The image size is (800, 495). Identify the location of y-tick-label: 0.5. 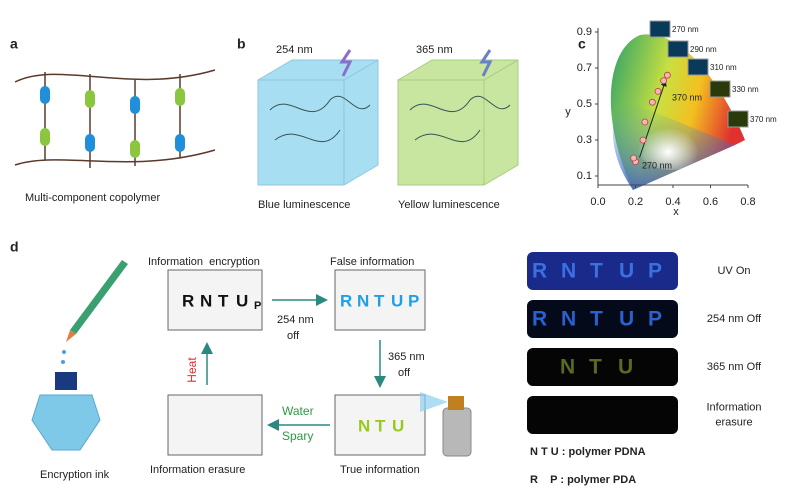
(584, 104).